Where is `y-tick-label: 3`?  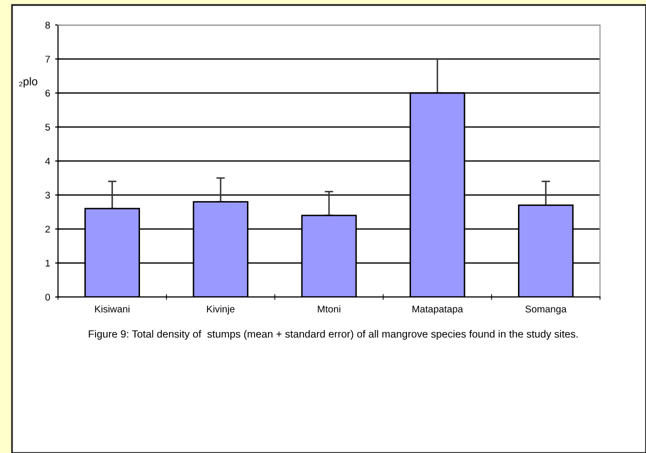 y-tick-label: 3 is located at coordinates (47, 195).